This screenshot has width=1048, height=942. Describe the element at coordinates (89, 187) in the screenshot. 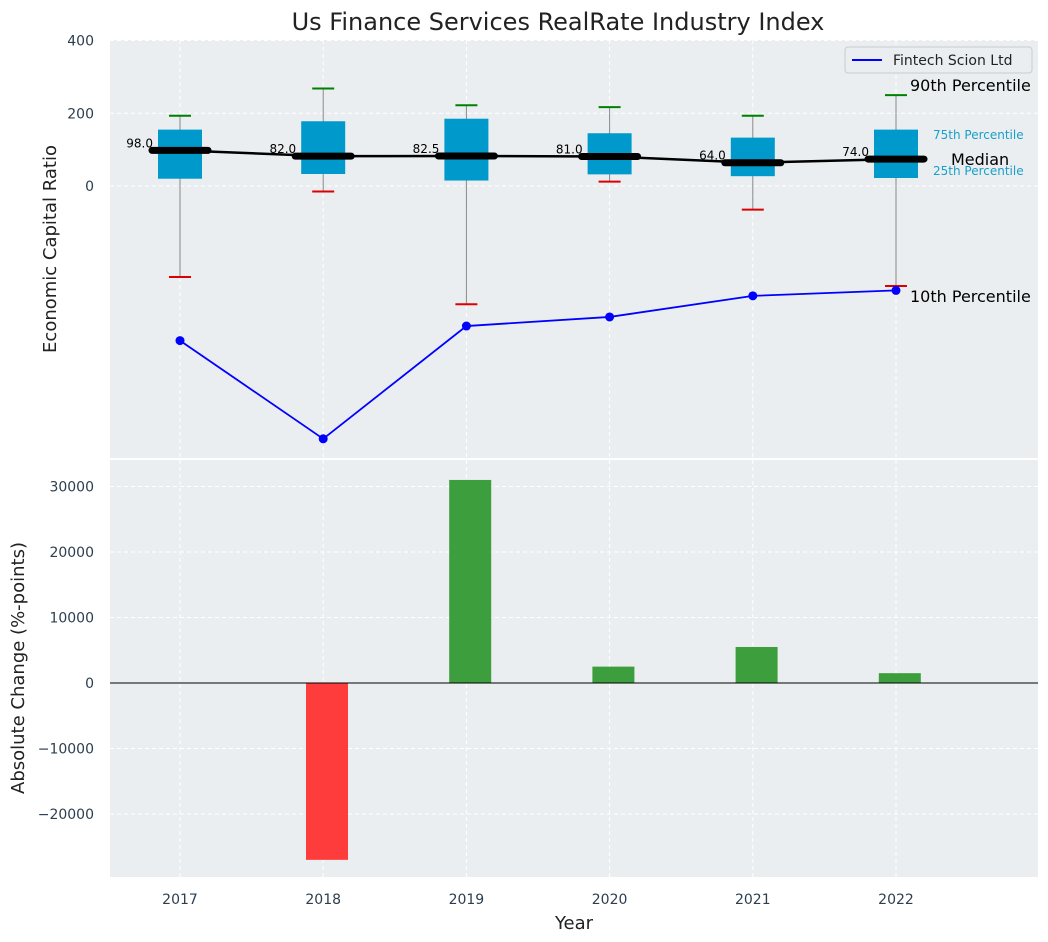

I see `top-y-tick-label: 0` at that location.